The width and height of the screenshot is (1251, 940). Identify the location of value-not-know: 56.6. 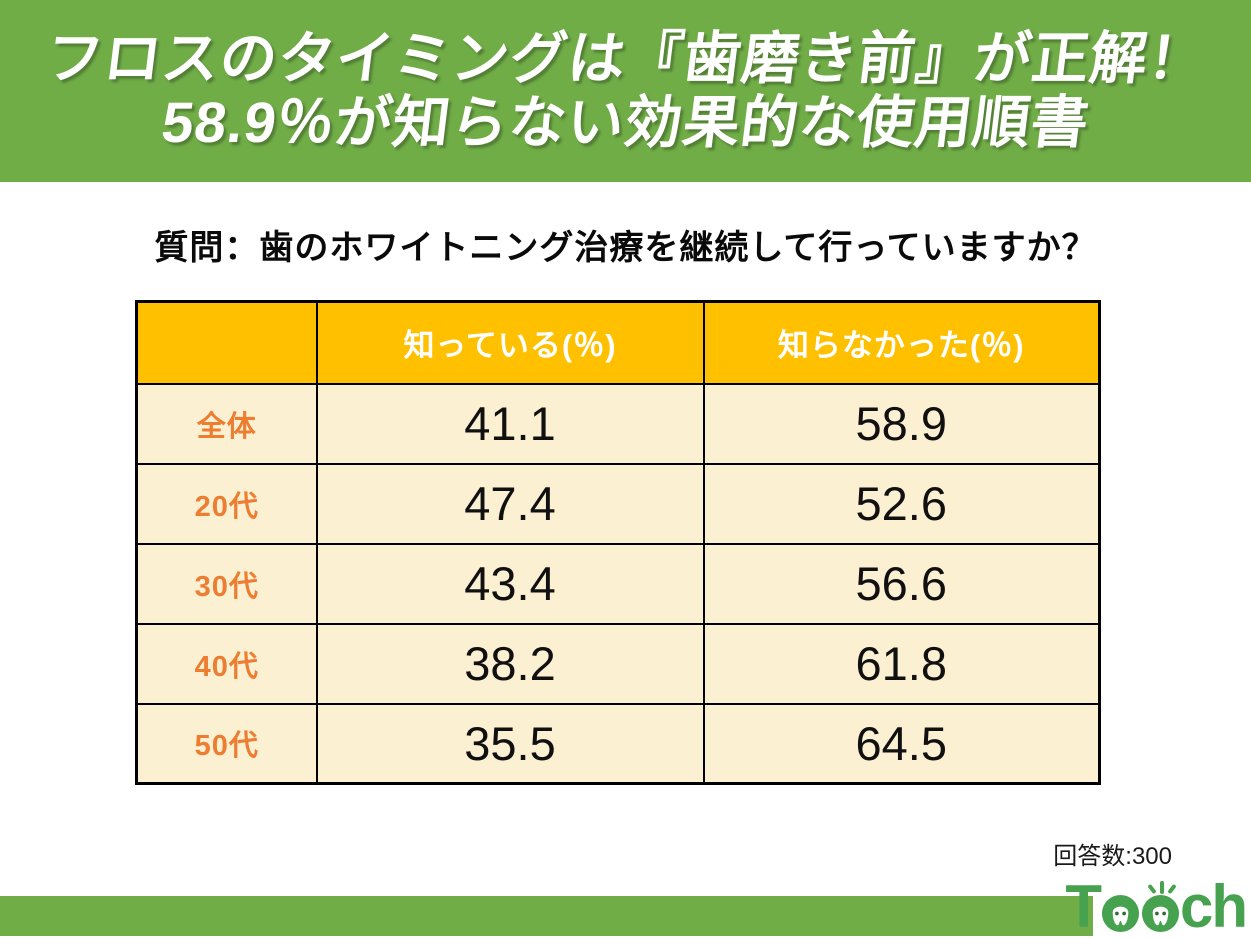
(901, 583).